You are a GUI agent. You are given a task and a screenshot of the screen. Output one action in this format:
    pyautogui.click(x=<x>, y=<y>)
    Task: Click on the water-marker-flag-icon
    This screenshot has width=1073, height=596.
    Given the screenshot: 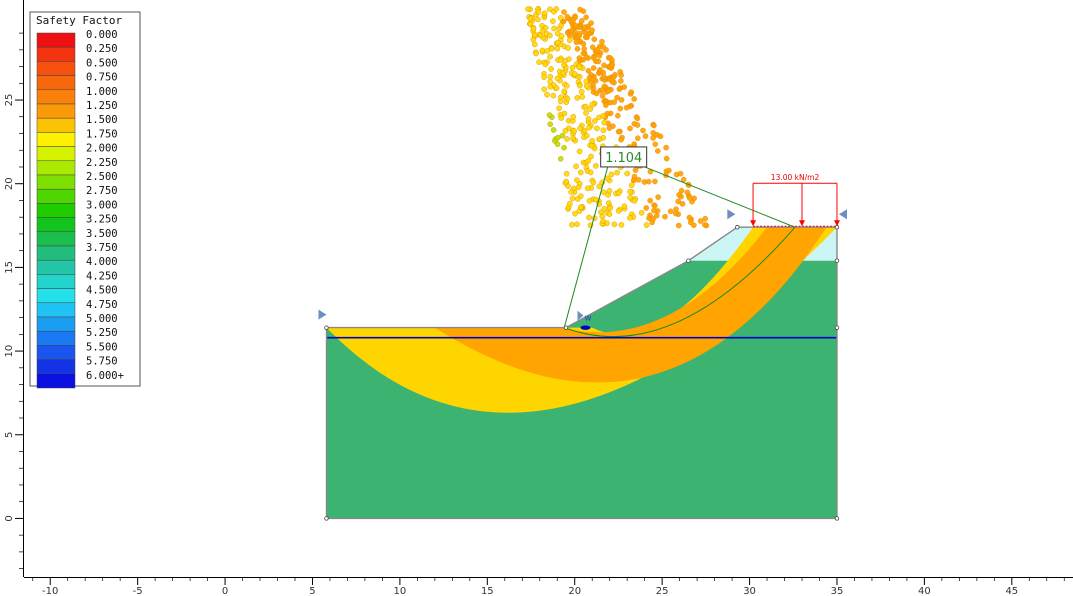 What is the action you would take?
    pyautogui.click(x=580, y=315)
    